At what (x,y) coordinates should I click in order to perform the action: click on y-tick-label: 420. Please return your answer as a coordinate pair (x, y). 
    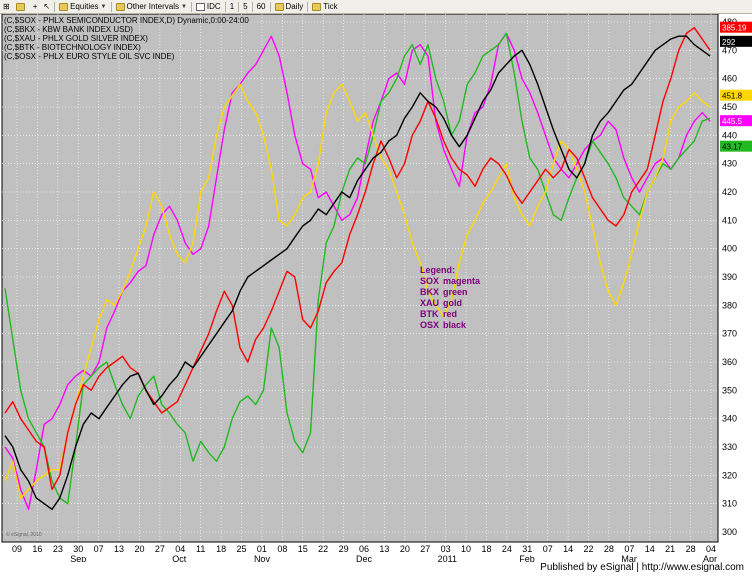
    Looking at the image, I should click on (729, 192).